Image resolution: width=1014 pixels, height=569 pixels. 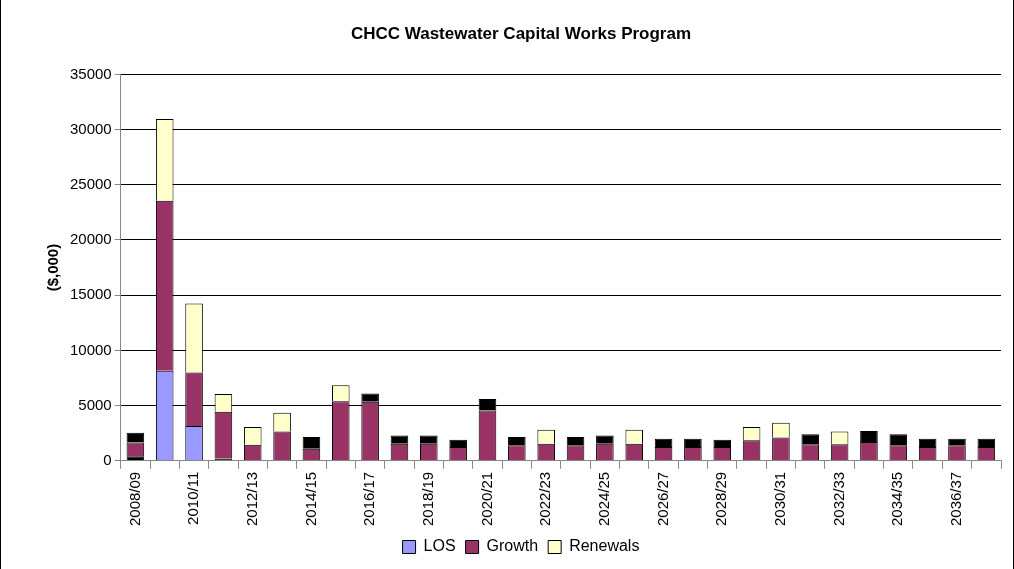 I want to click on legend-label: LOS, so click(x=439, y=546).